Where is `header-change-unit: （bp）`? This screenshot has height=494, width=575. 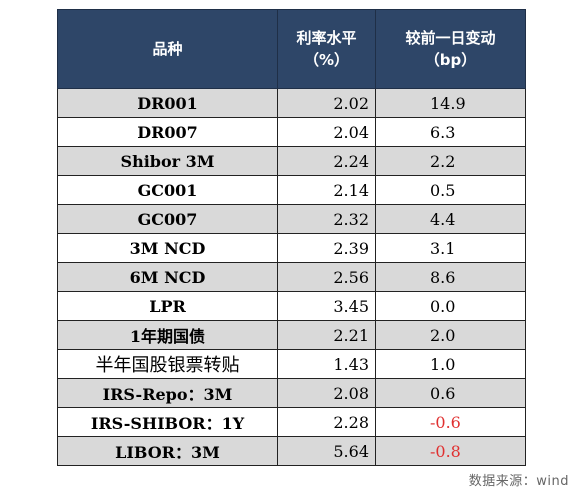 header-change-unit: （bp） is located at coordinates (450, 60).